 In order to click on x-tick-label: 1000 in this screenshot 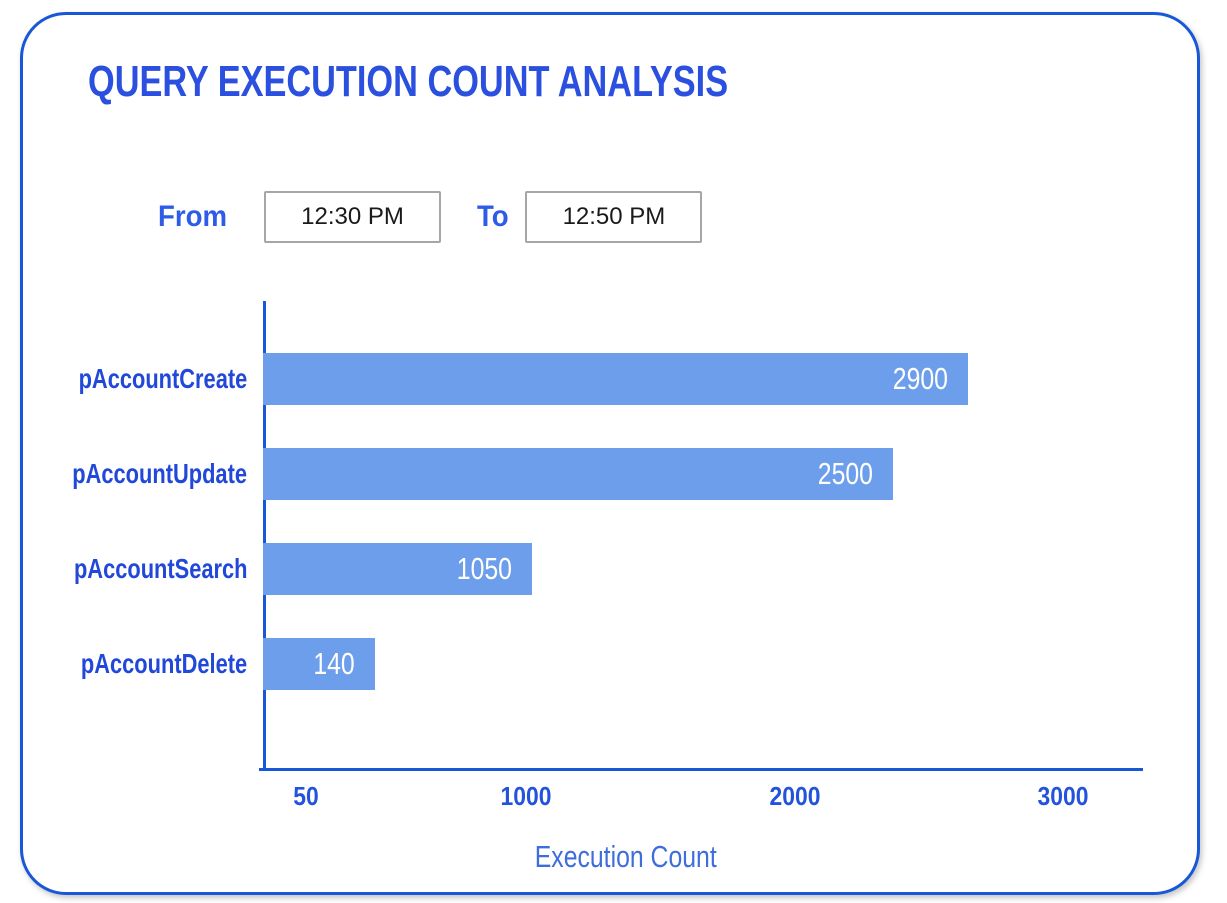, I will do `click(526, 796)`.